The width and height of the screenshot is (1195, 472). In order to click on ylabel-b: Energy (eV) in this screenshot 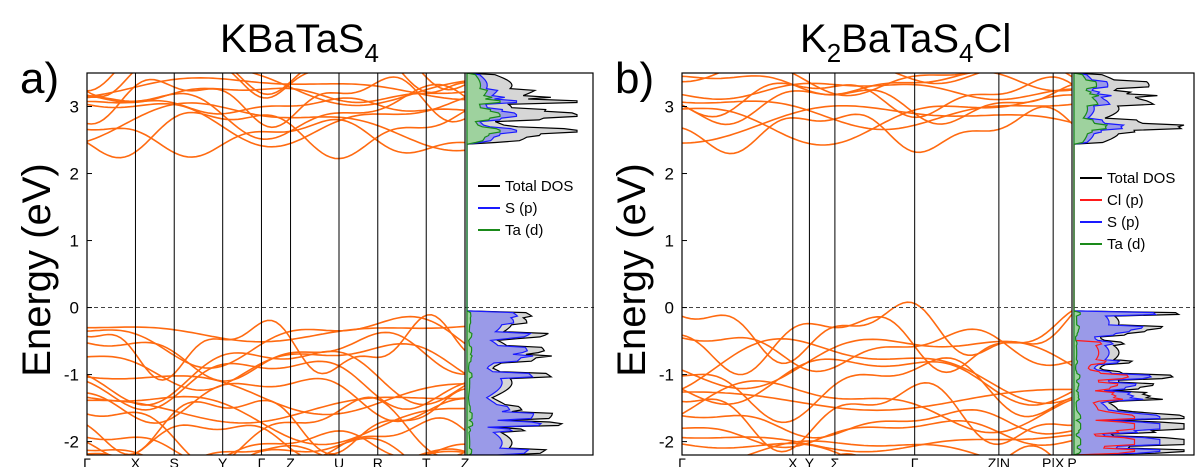, I will do `click(632, 269)`.